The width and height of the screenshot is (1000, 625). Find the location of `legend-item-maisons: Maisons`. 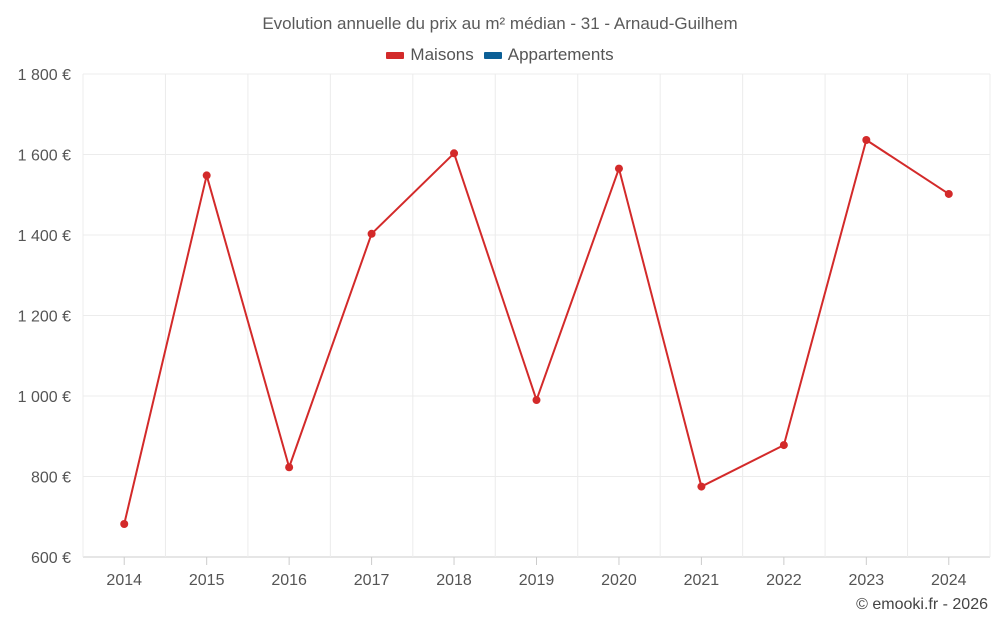

legend-item-maisons: Maisons is located at coordinates (430, 55).